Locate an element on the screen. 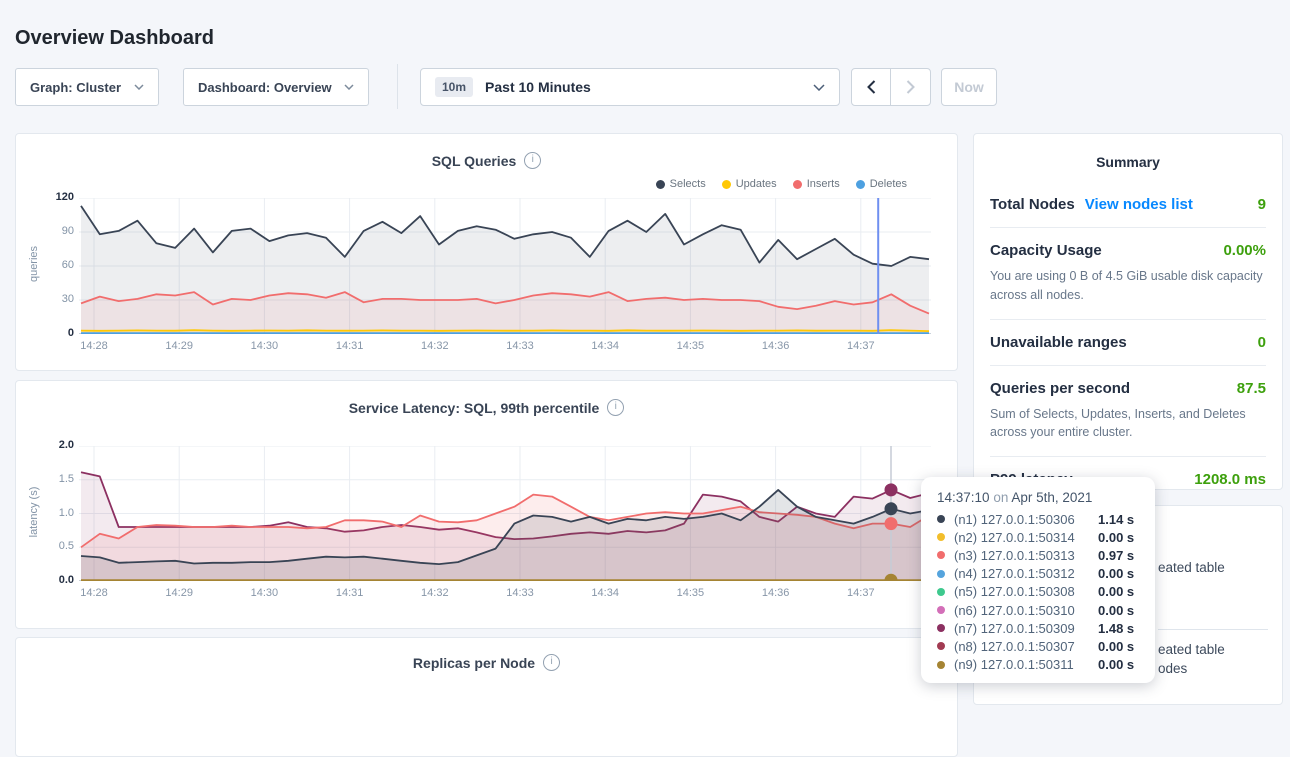 Image resolution: width=1290 pixels, height=757 pixels. node-address: (n6) 127.0.0.1:50310 is located at coordinates (1014, 610).